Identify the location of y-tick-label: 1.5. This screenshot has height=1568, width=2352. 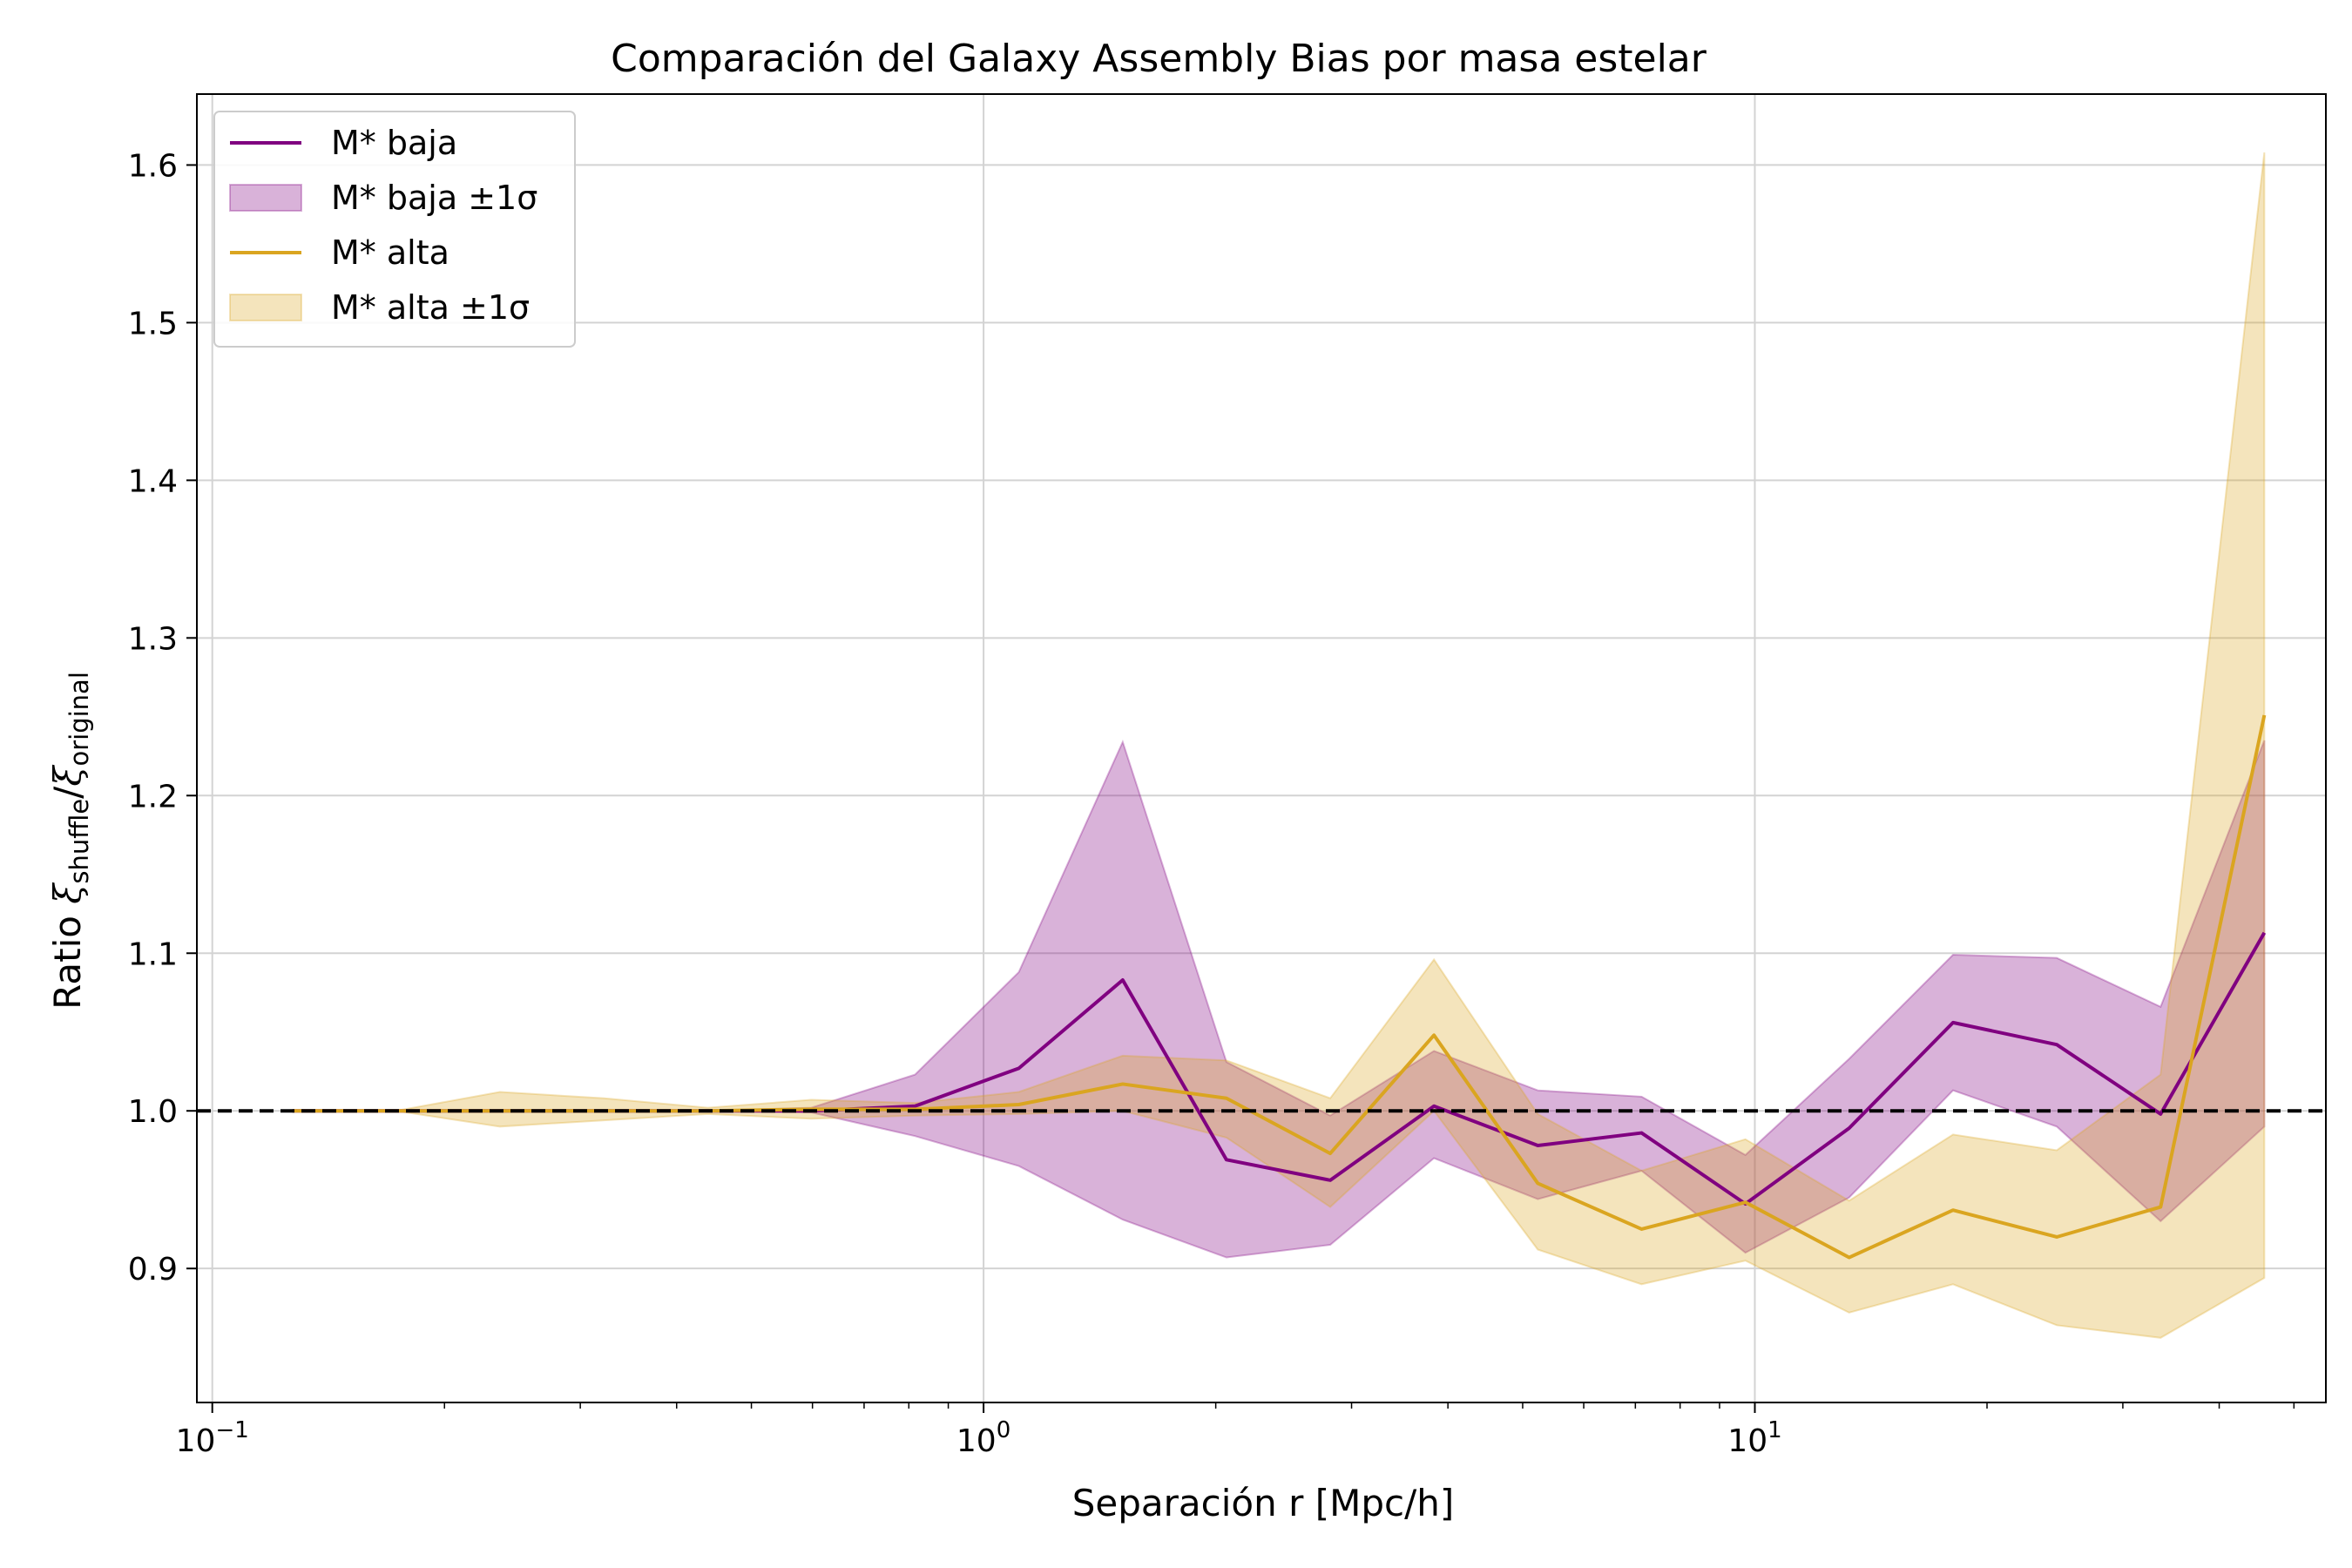
(153, 324).